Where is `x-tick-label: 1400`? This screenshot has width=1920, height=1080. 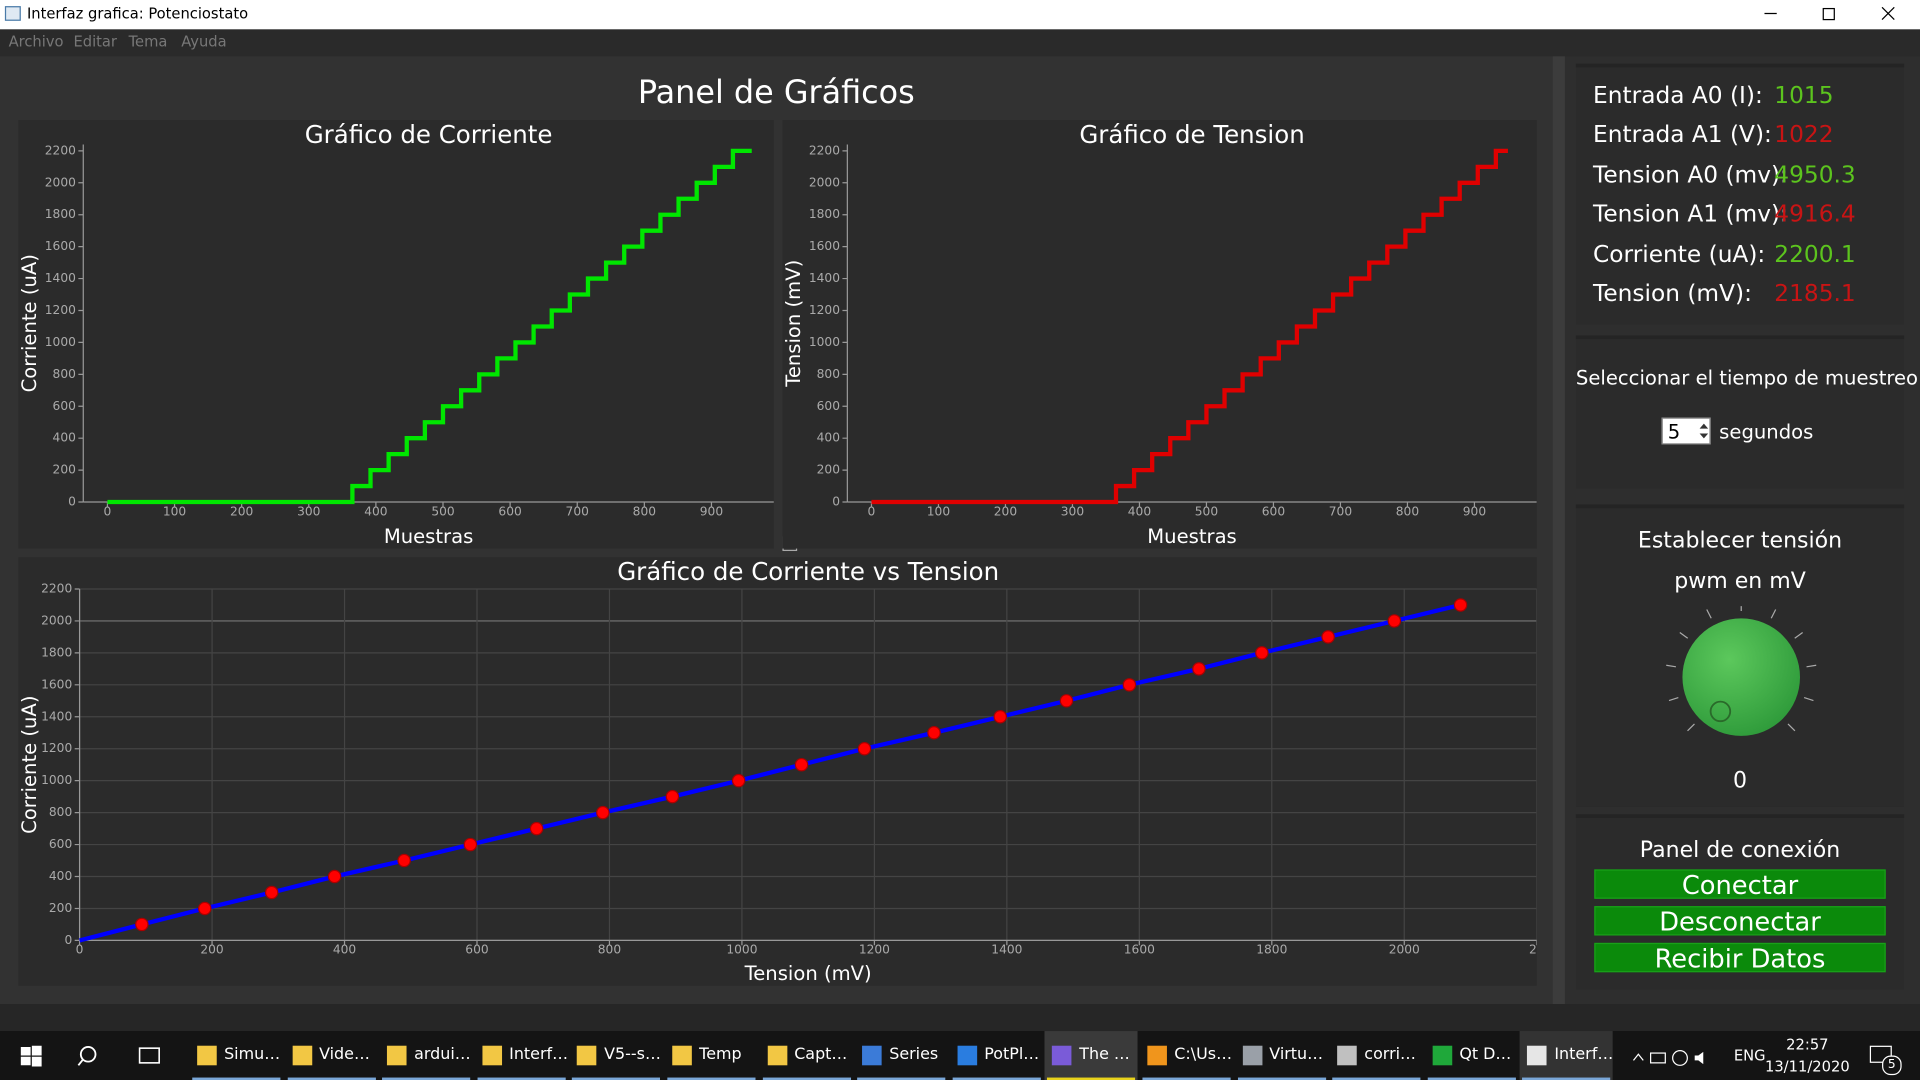
x-tick-label: 1400 is located at coordinates (1006, 950).